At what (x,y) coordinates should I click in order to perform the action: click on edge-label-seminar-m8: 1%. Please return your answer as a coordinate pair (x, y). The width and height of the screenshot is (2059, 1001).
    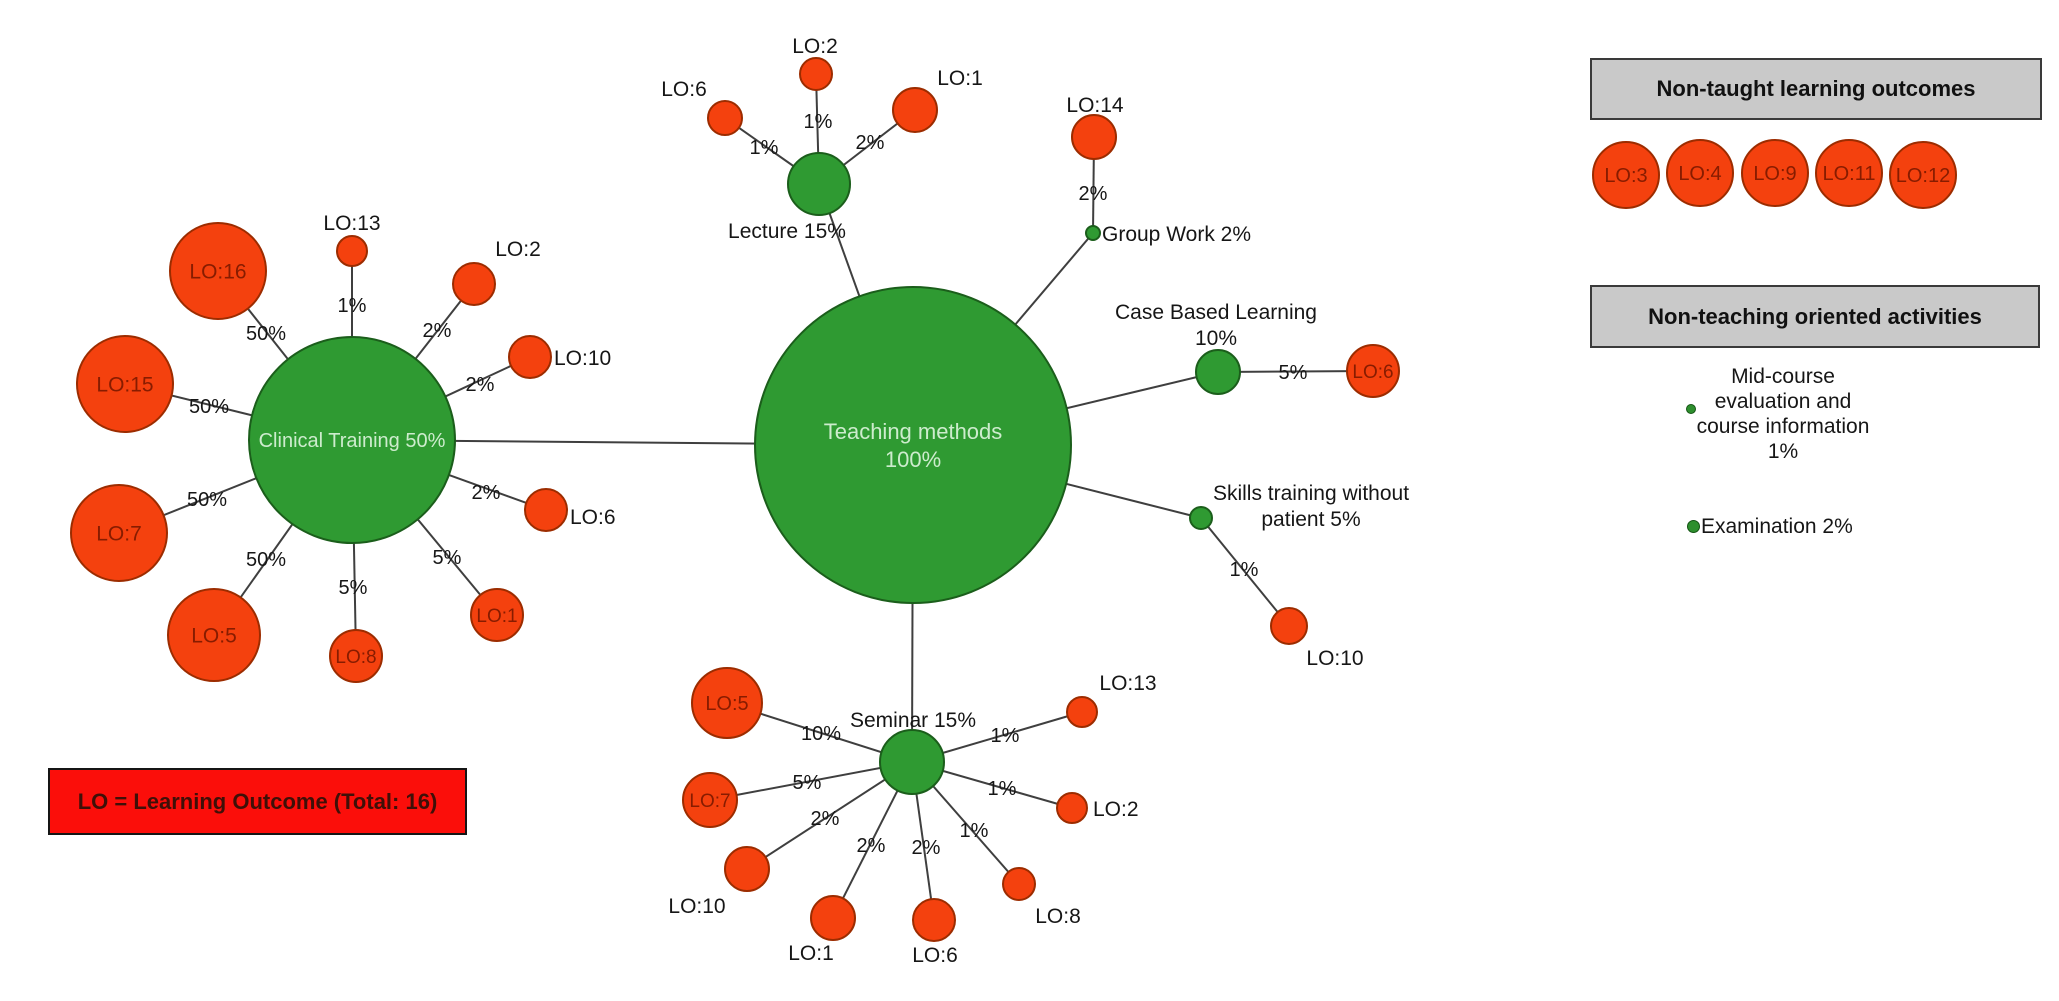
    Looking at the image, I should click on (974, 831).